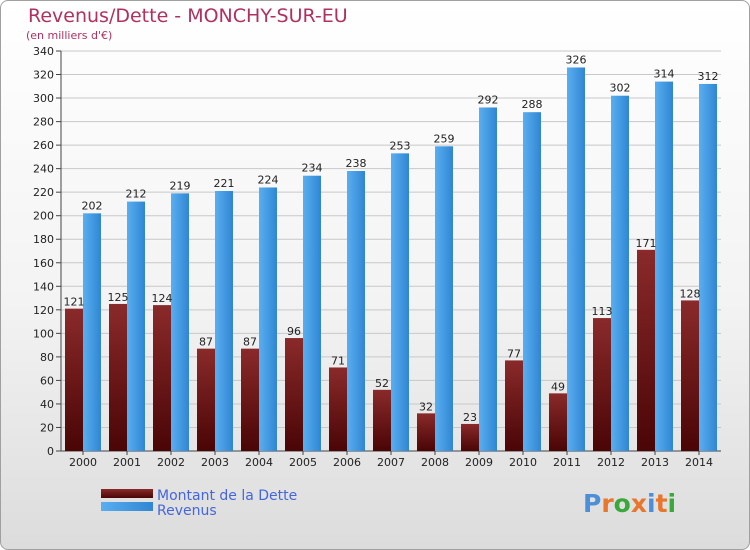 This screenshot has height=550, width=750. I want to click on x-tick-label: 2014, so click(699, 462).